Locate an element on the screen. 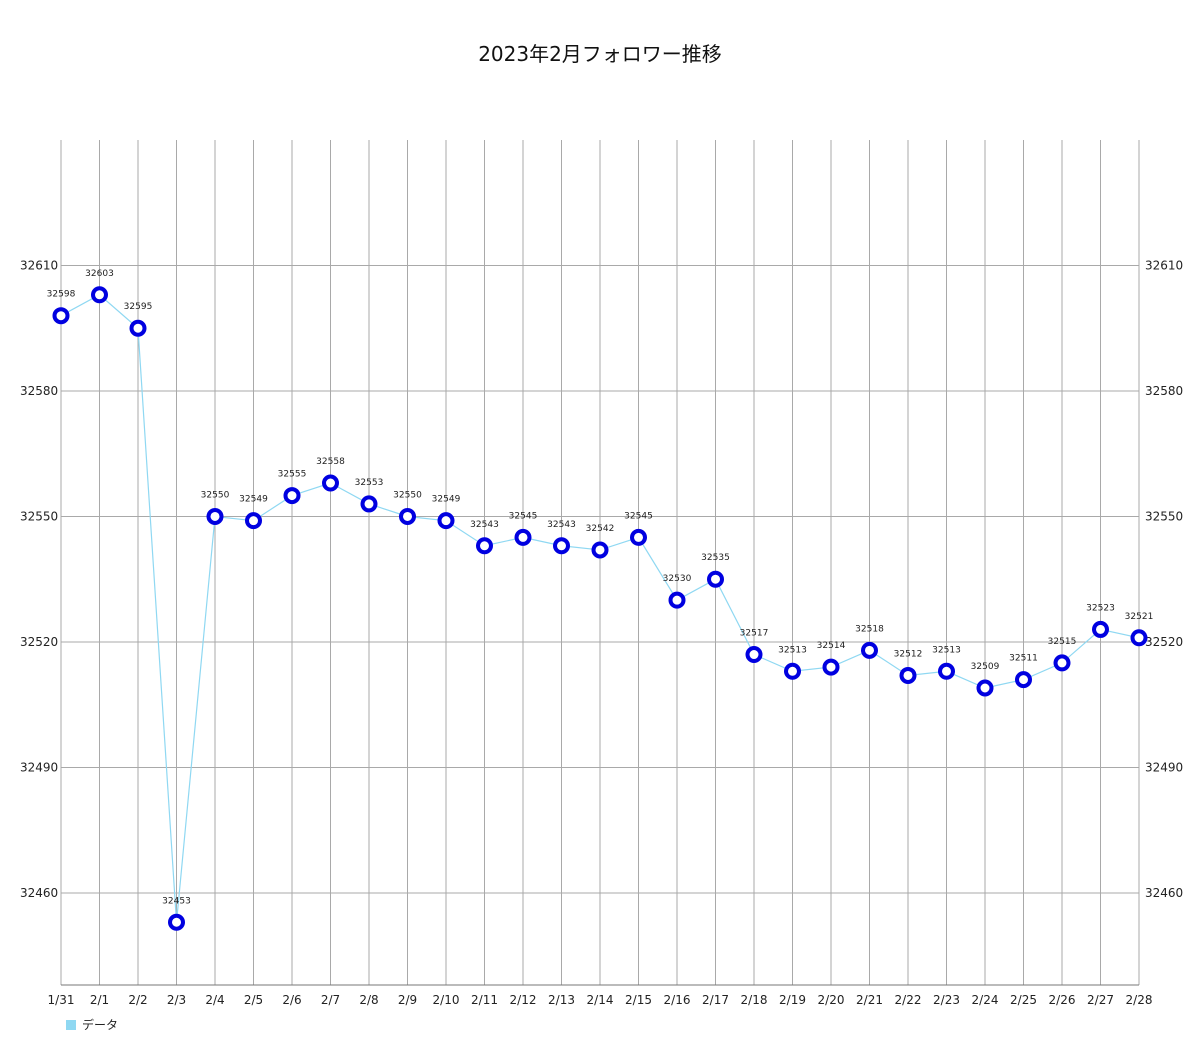 Image resolution: width=1200 pixels, height=1039 pixels. x-tick-label: 2/13 is located at coordinates (561, 1000).